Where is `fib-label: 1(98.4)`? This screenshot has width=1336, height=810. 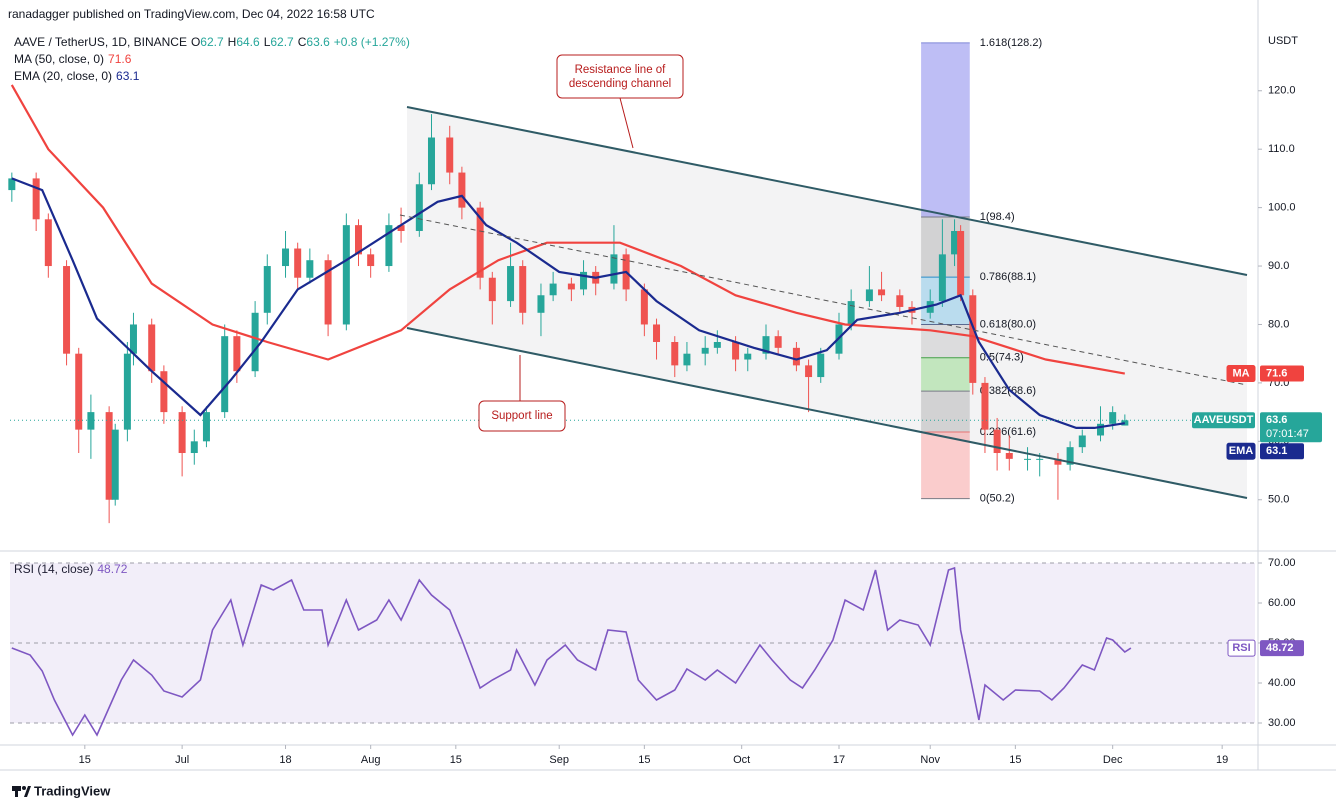 fib-label: 1(98.4) is located at coordinates (997, 217).